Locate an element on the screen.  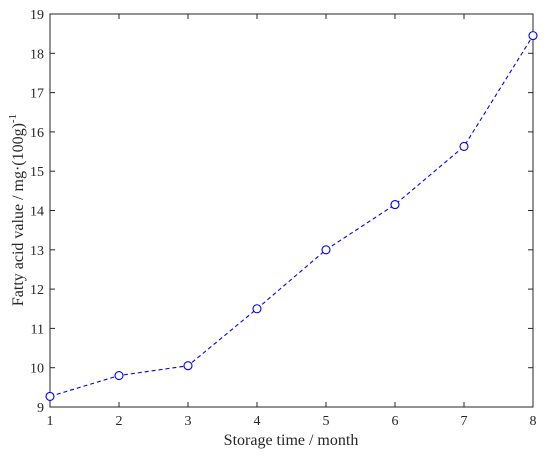
x-tick-label: 6 is located at coordinates (395, 421).